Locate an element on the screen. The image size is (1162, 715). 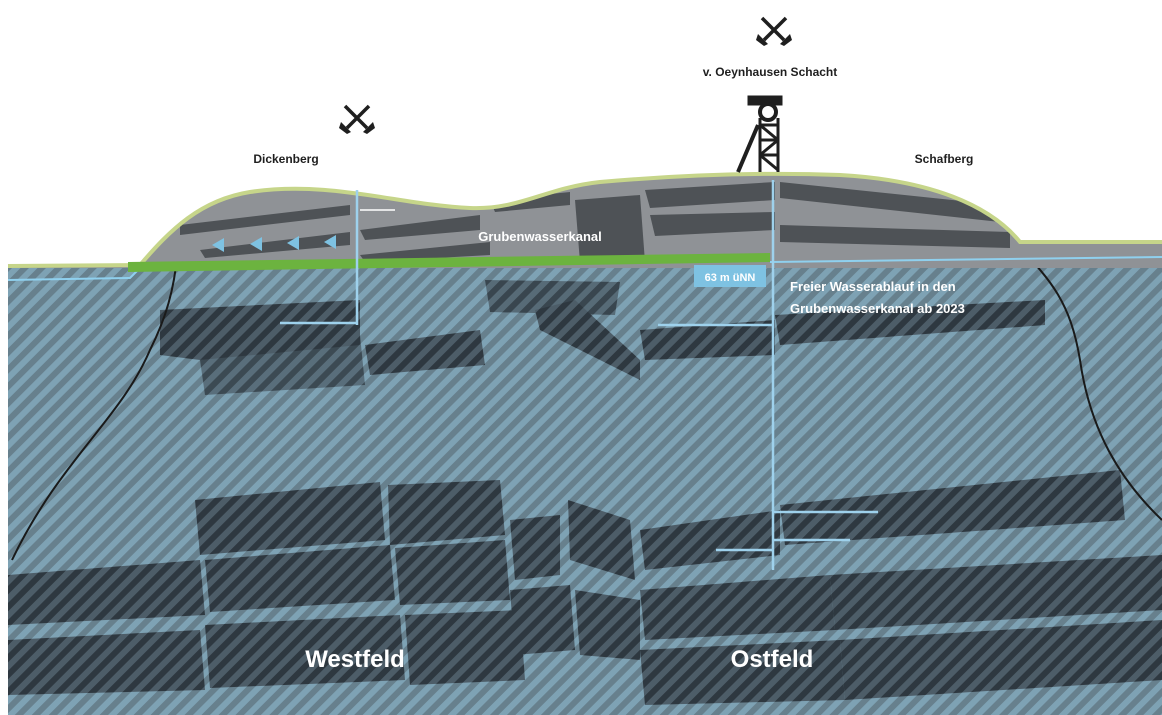
label-dickenberg: Dickenberg is located at coordinates (285, 159).